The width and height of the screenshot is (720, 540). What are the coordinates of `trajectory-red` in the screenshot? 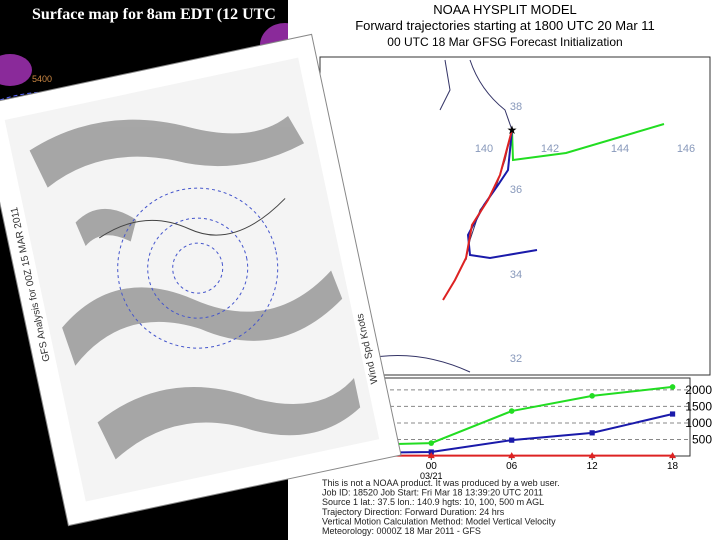 It's located at (477, 215).